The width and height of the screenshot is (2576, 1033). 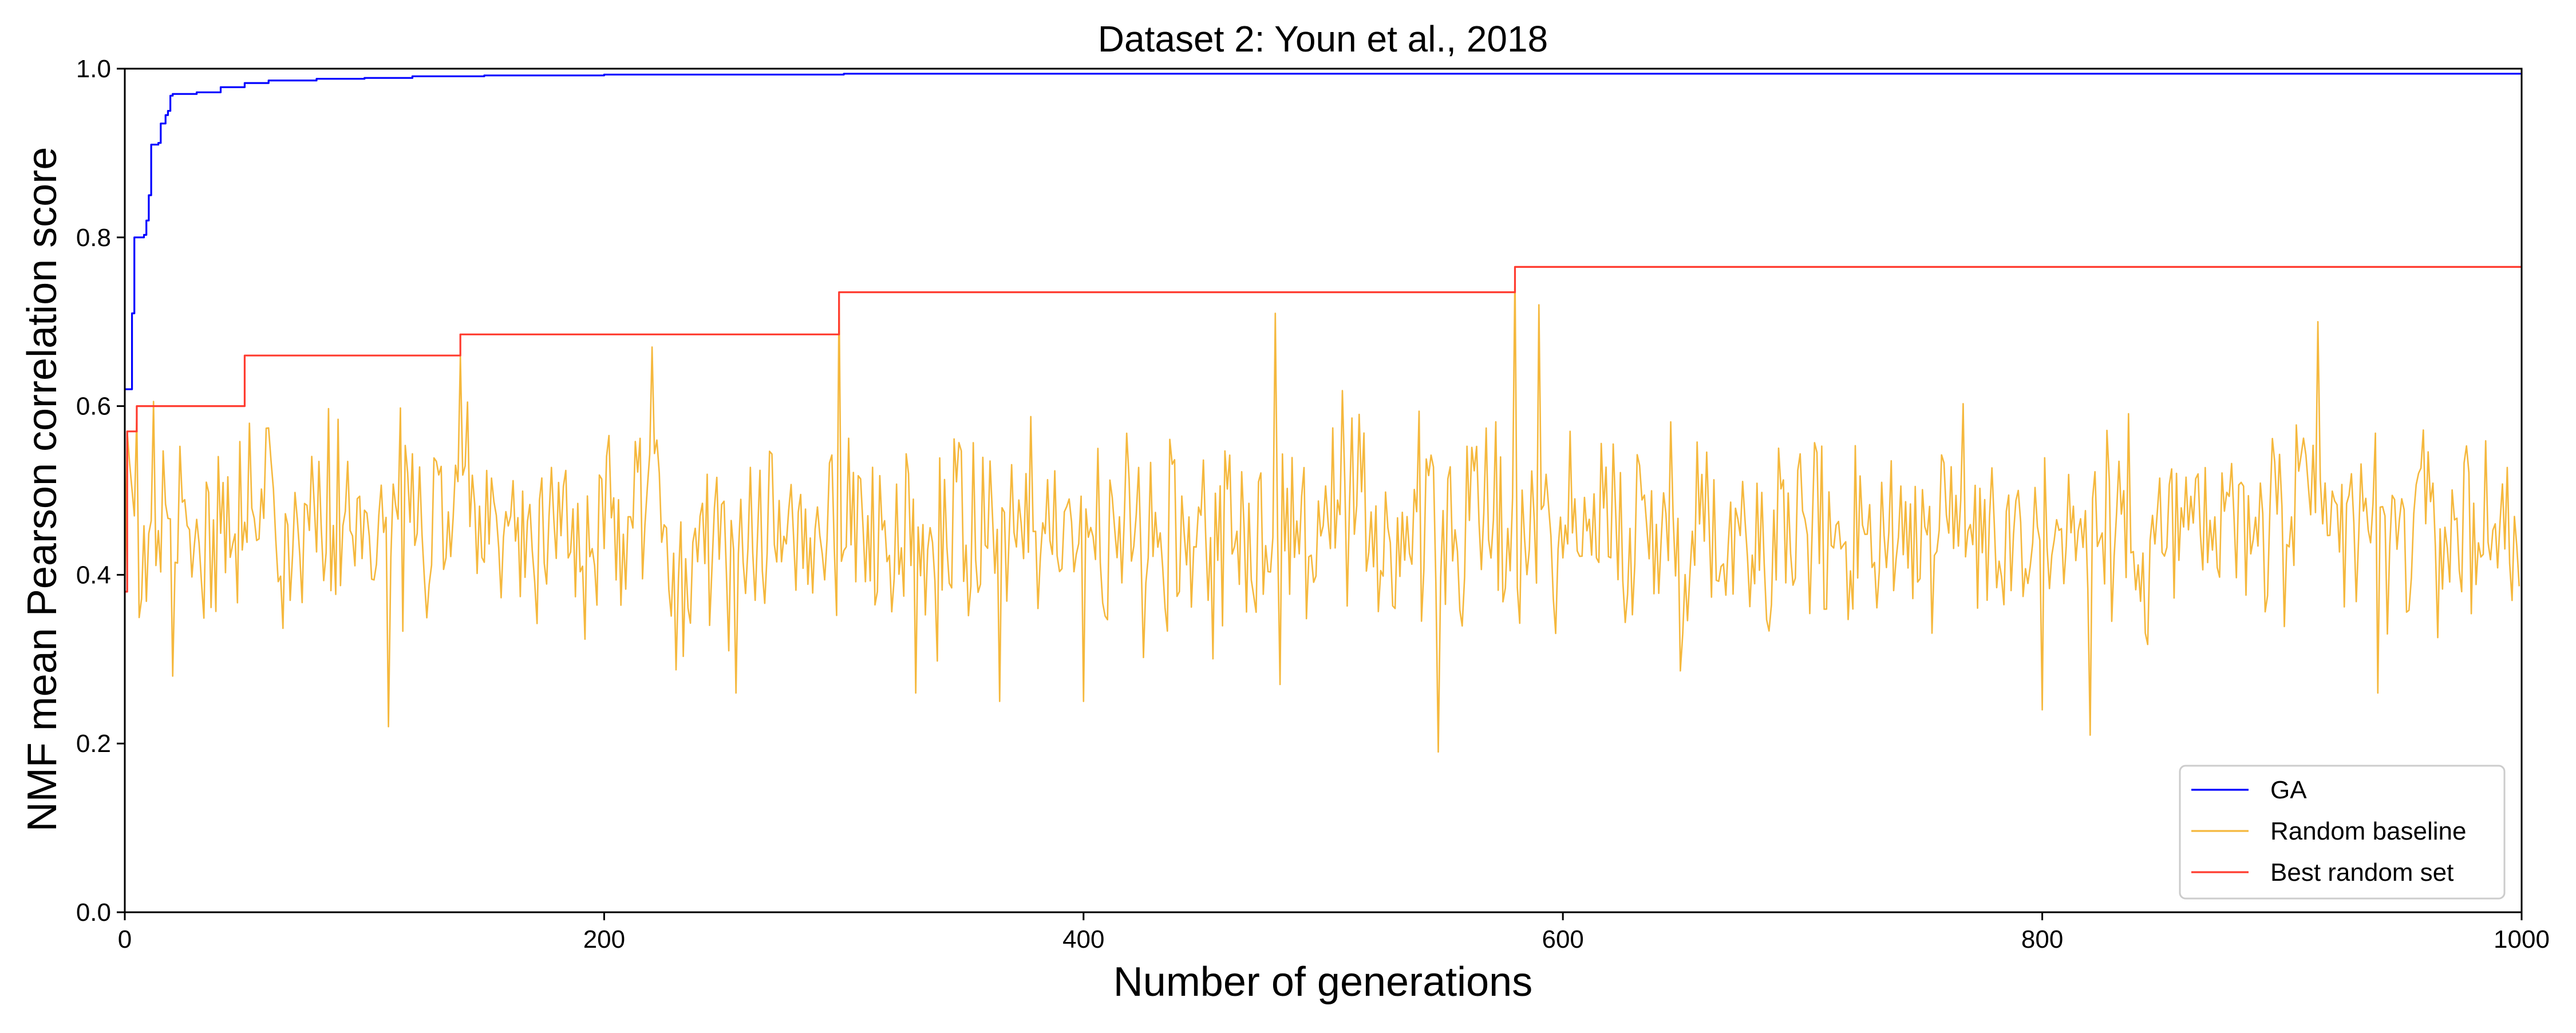 I want to click on y-axis-label: NMF mean Pearson correlation score, so click(x=42, y=490).